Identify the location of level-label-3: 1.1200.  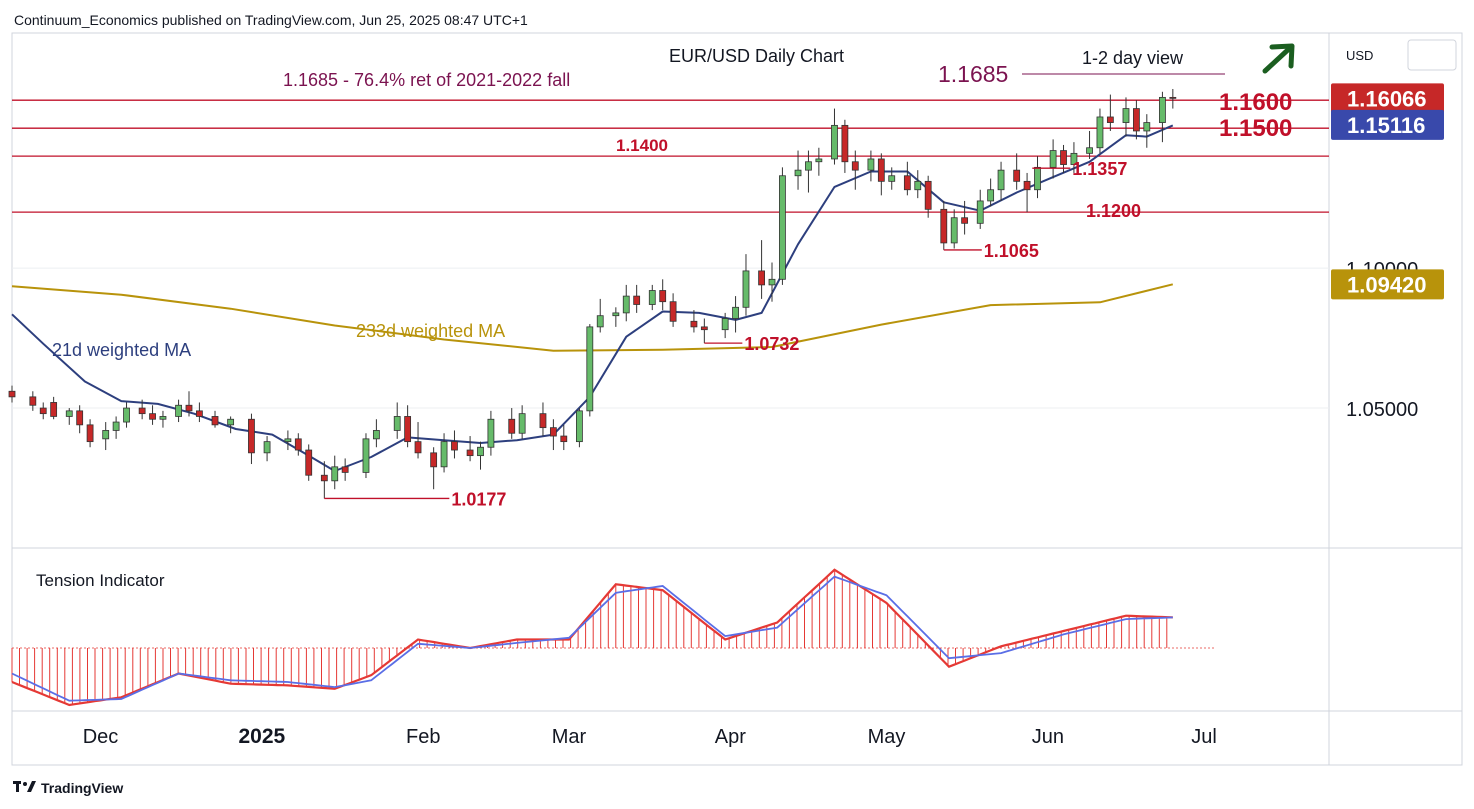
(1113, 211).